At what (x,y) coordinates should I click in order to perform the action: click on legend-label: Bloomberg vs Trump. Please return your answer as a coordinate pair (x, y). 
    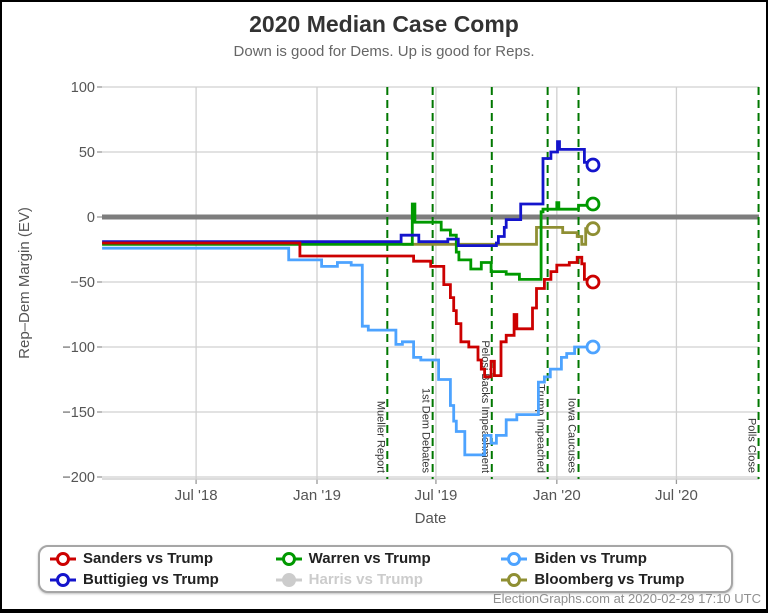
    Looking at the image, I should click on (609, 579).